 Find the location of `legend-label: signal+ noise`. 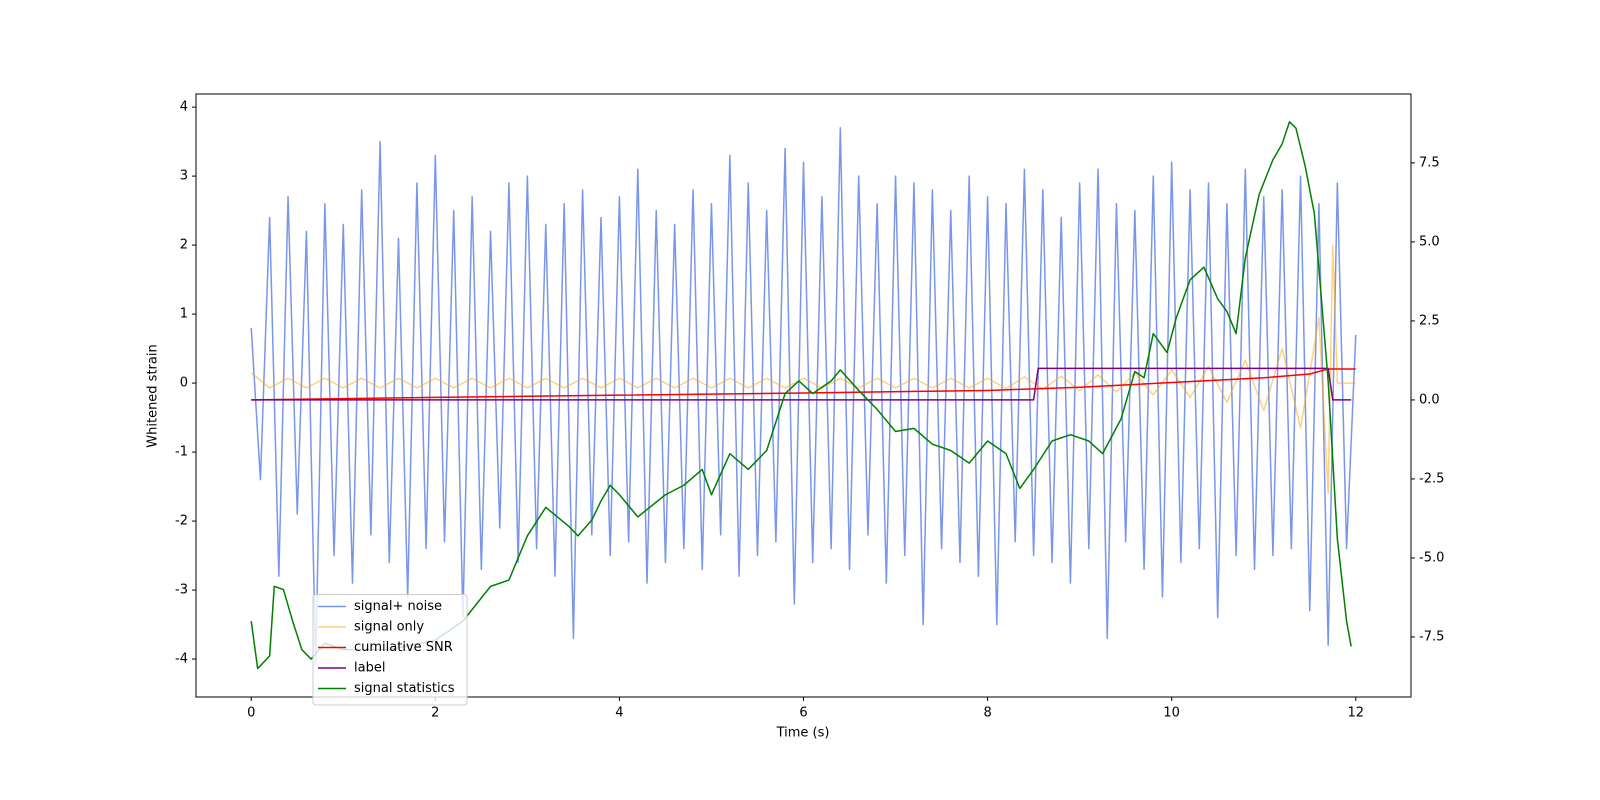

legend-label: signal+ noise is located at coordinates (398, 606).